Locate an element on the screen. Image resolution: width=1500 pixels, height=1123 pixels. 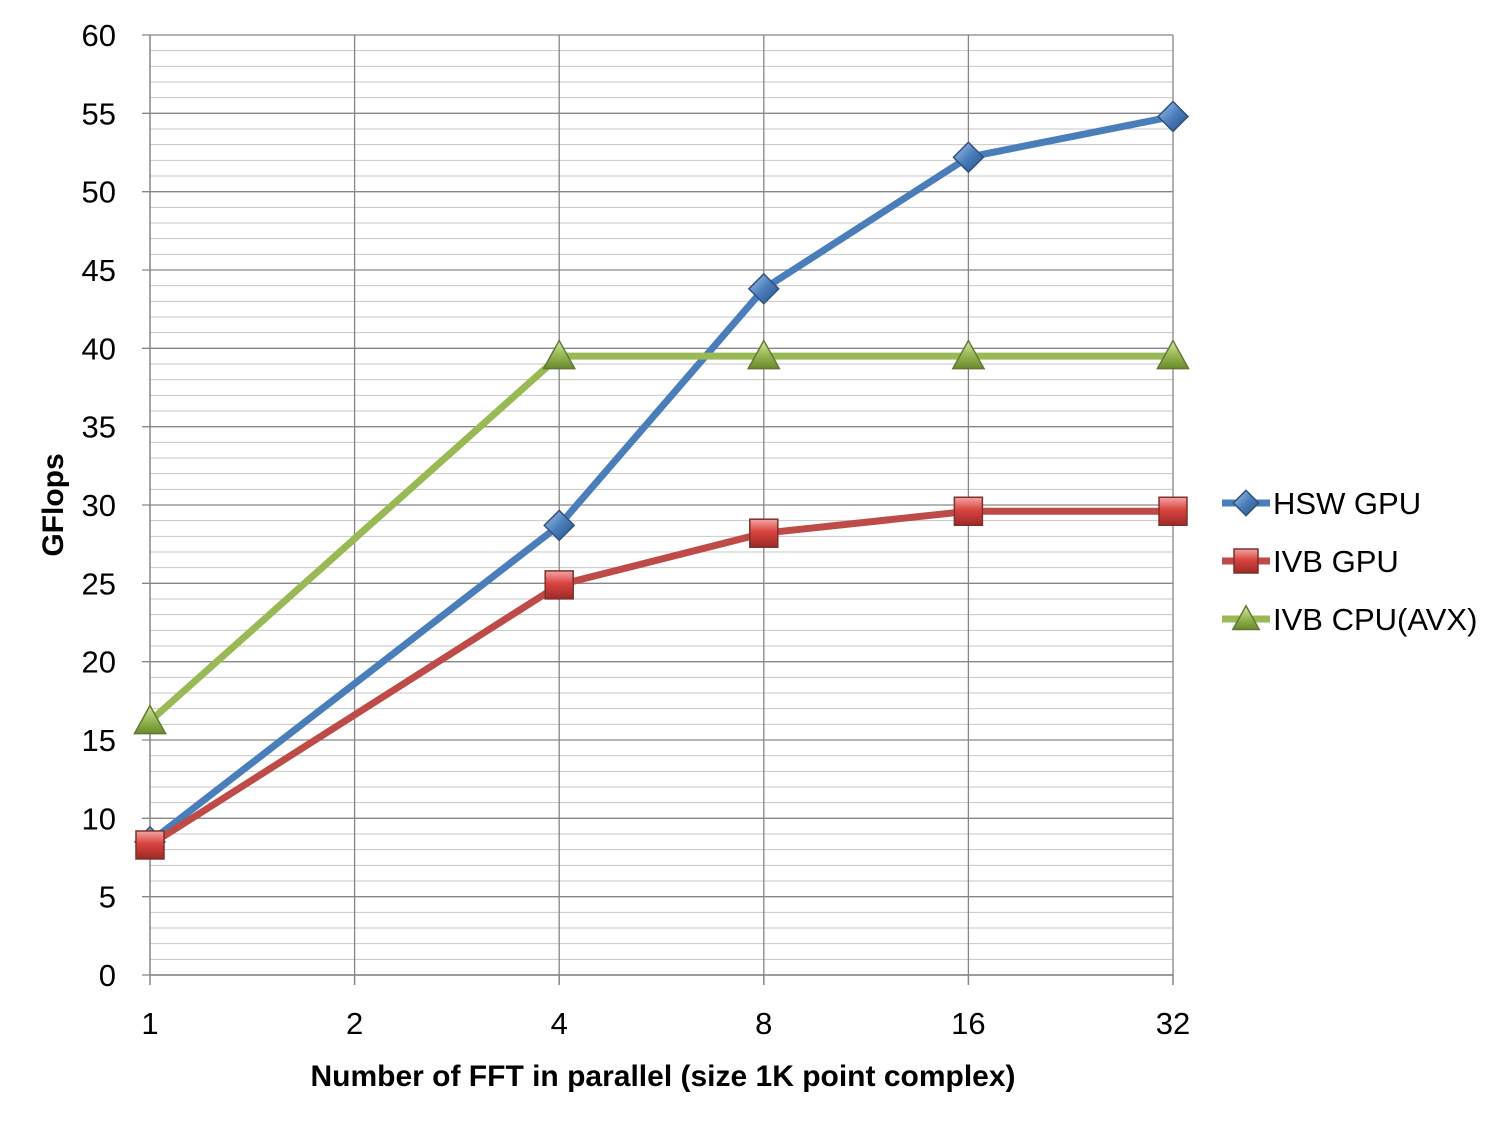
x-tick-label: 32 is located at coordinates (1173, 1023).